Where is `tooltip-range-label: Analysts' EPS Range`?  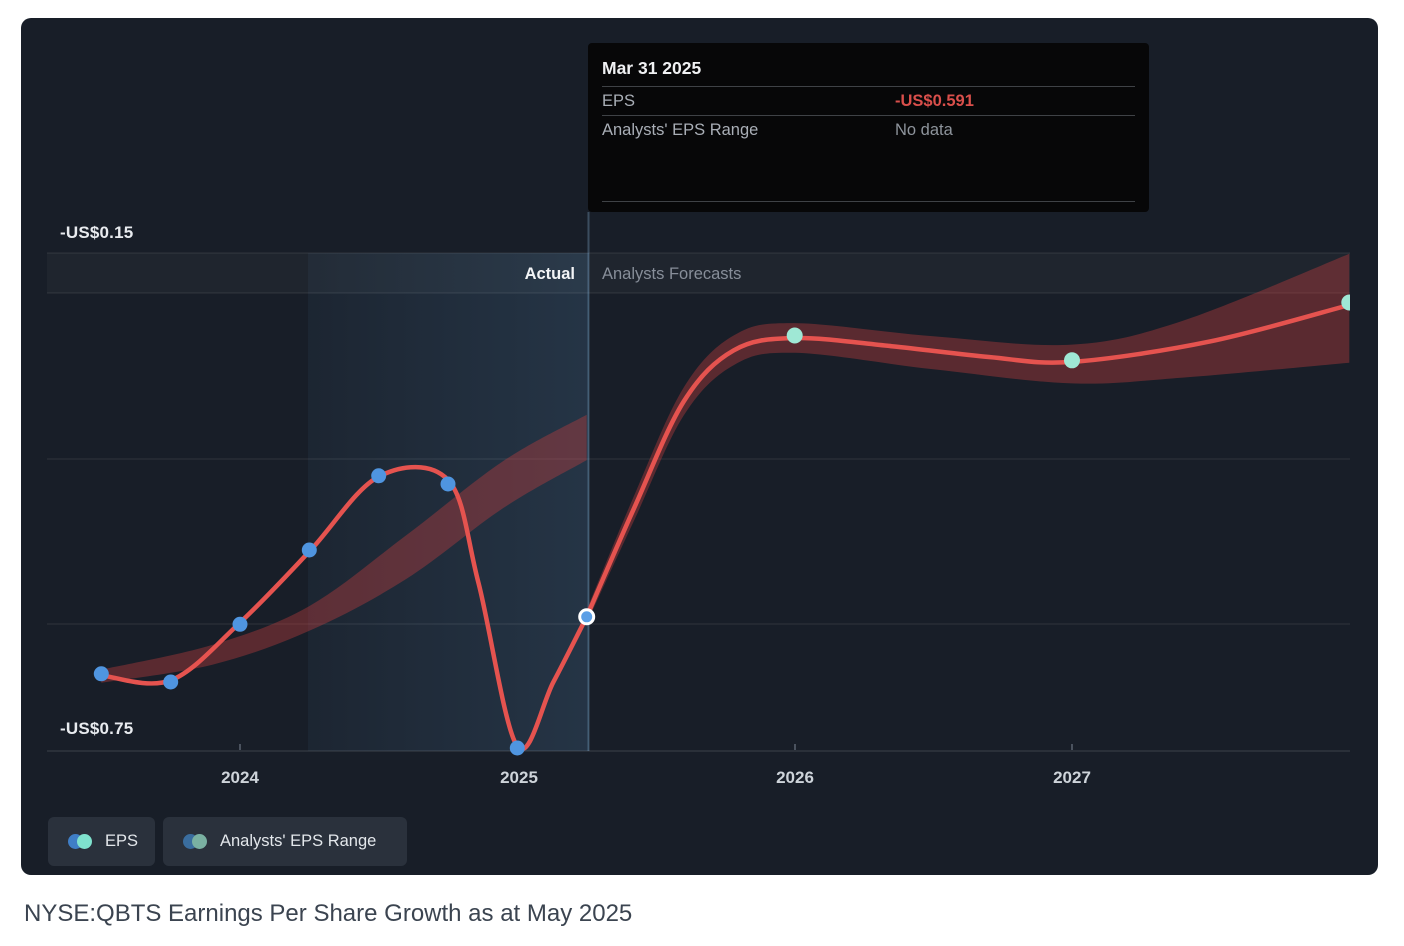
tooltip-range-label: Analysts' EPS Range is located at coordinates (680, 129).